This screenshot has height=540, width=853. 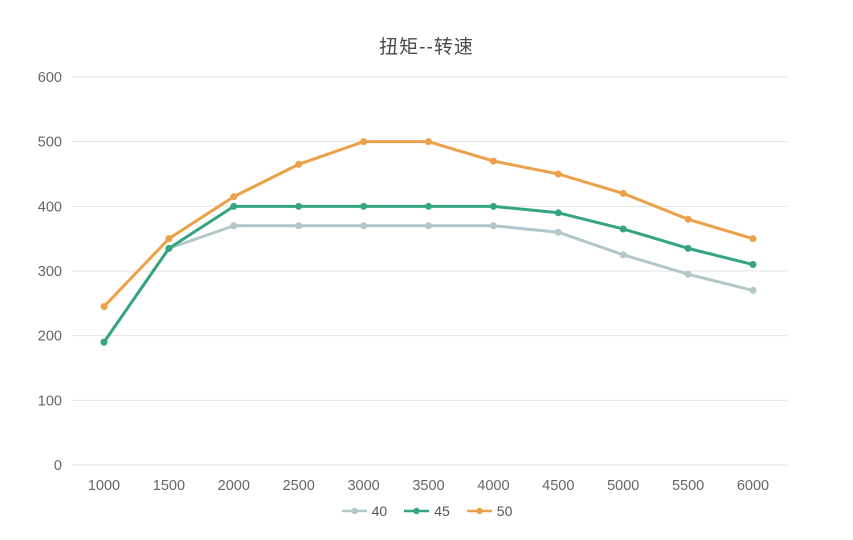 I want to click on legend-label: 40, so click(x=379, y=511).